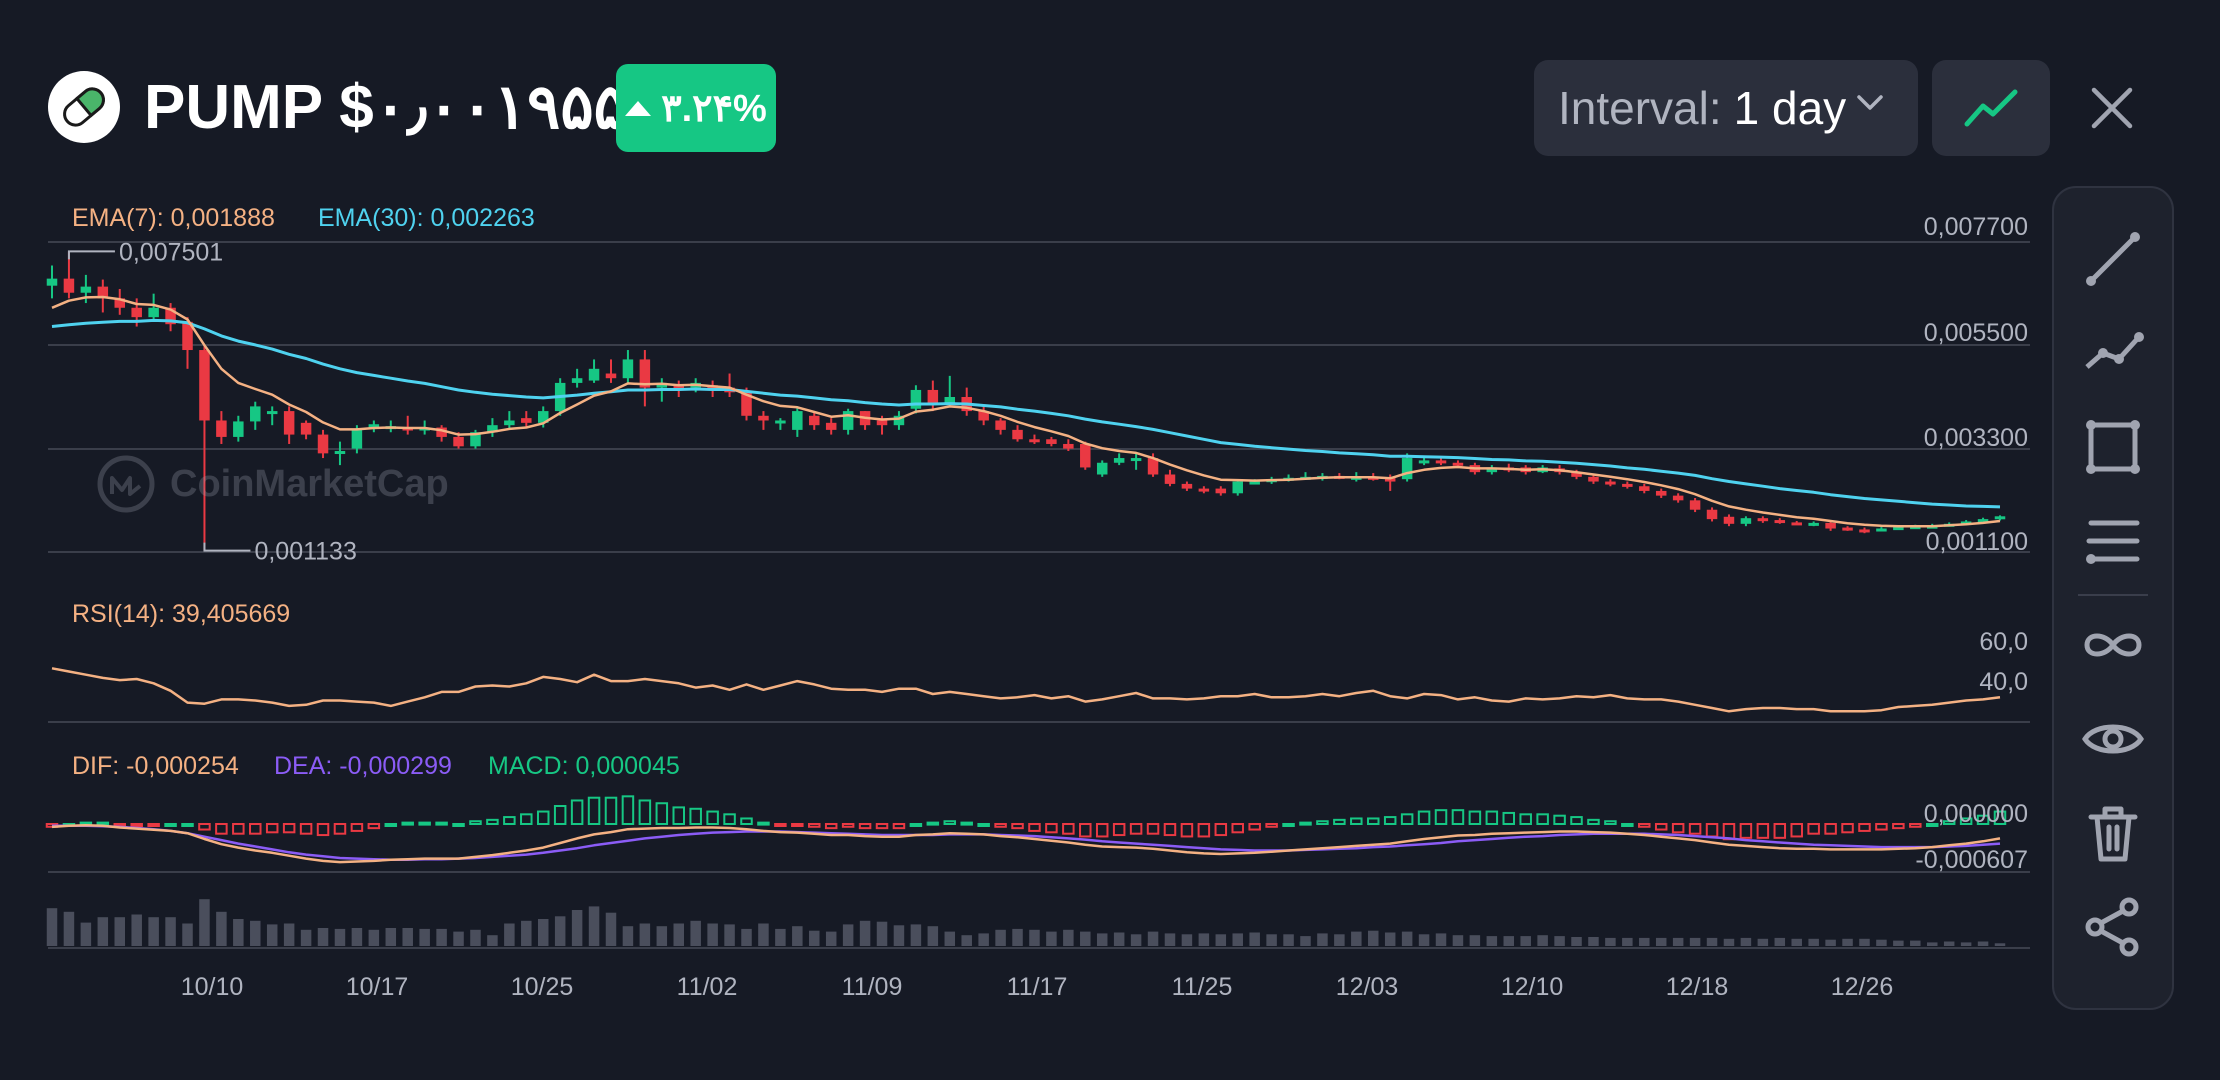 The height and width of the screenshot is (1080, 2220). I want to click on infinity-icon, so click(2113, 645).